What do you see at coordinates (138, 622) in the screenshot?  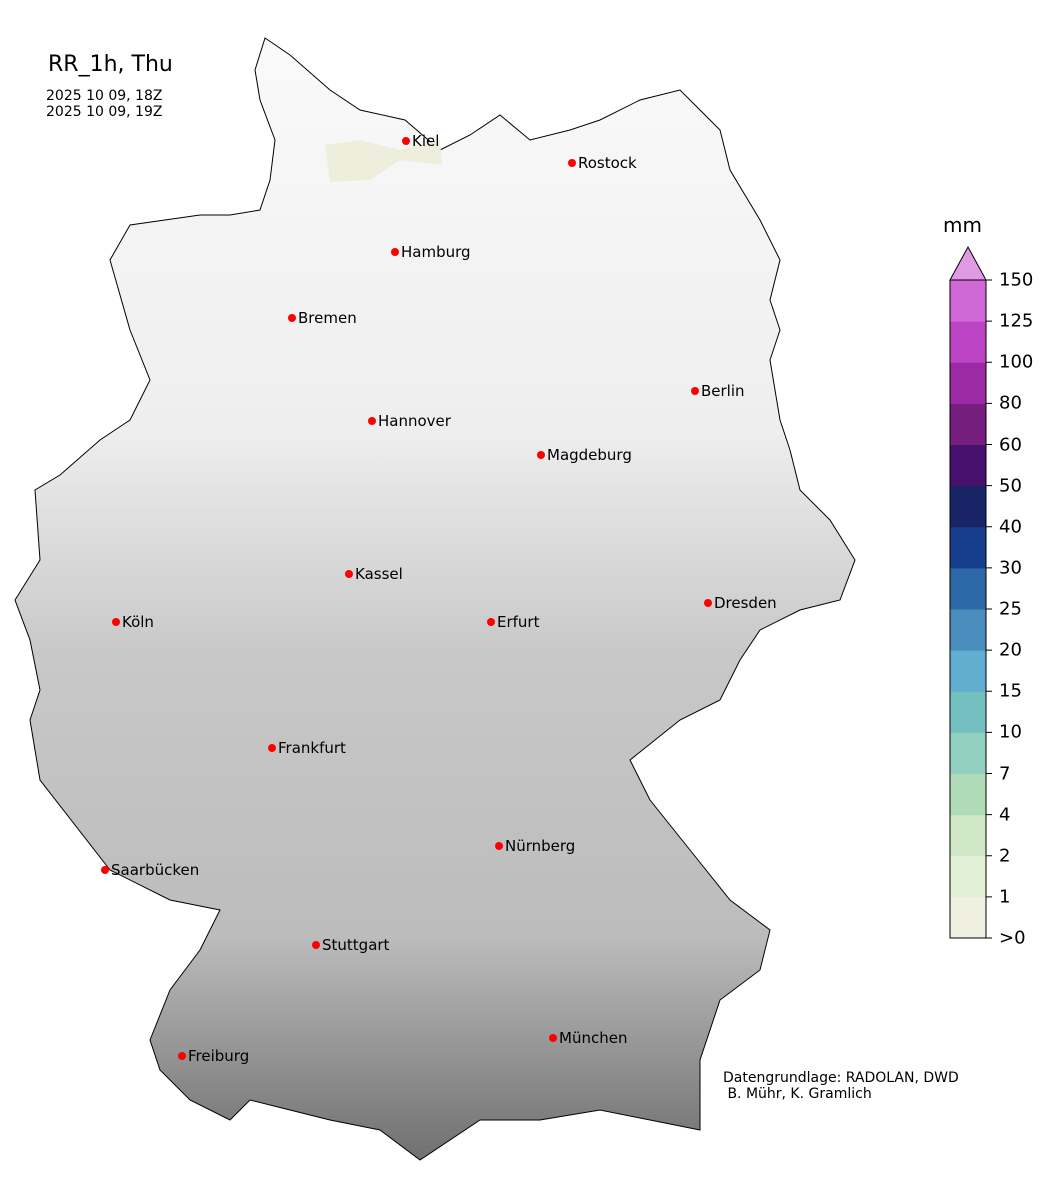 I see `city-label: Köln` at bounding box center [138, 622].